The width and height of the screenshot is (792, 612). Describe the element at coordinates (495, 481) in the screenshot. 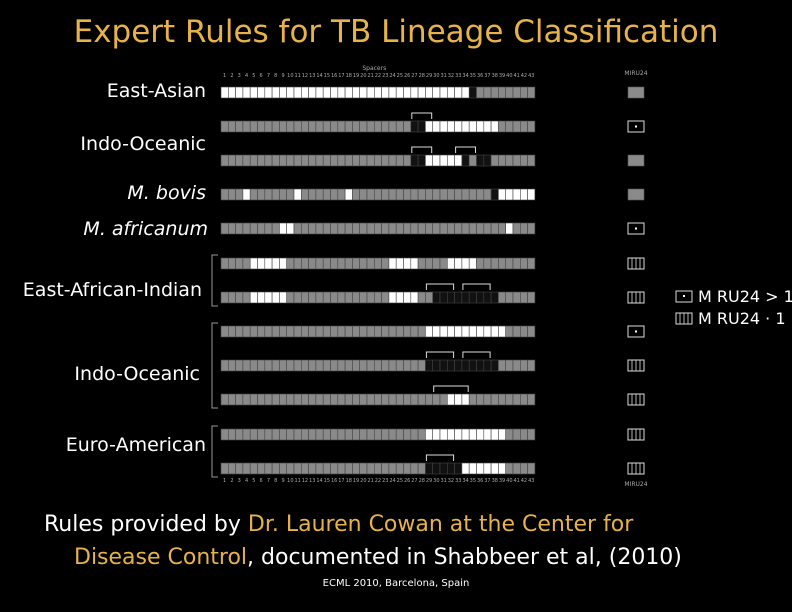

I see `spacer-number-bottom: 38` at that location.